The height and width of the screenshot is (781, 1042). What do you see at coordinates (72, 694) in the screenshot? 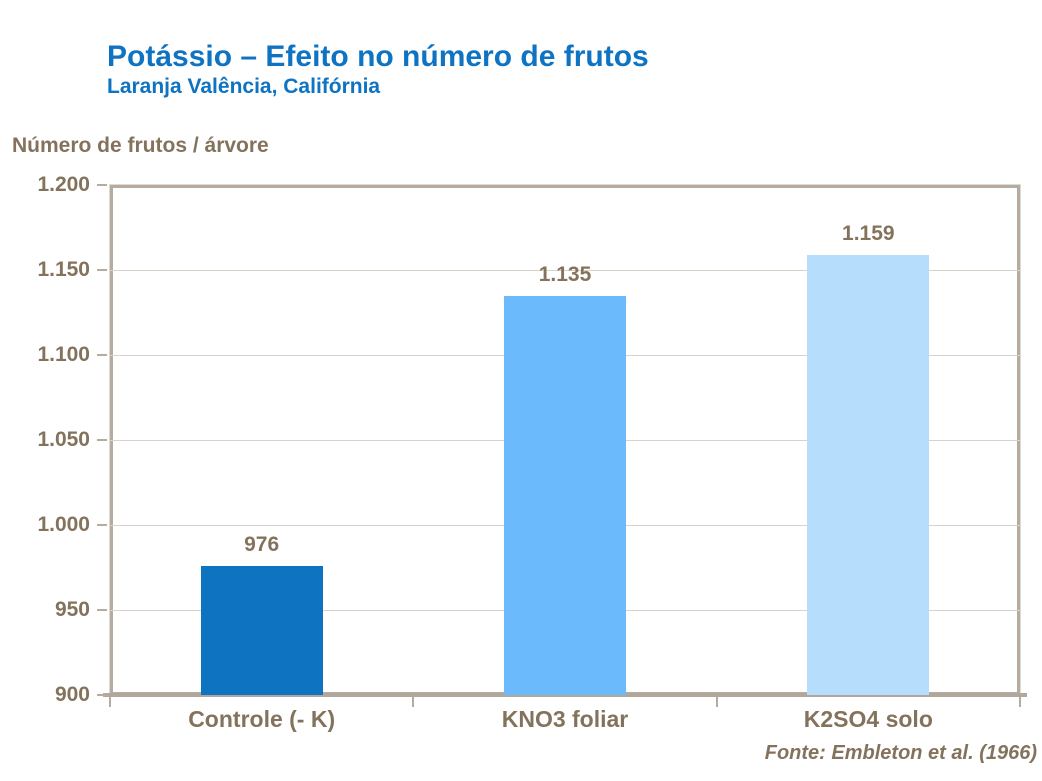
I see `y-tick-label-900: 900` at bounding box center [72, 694].